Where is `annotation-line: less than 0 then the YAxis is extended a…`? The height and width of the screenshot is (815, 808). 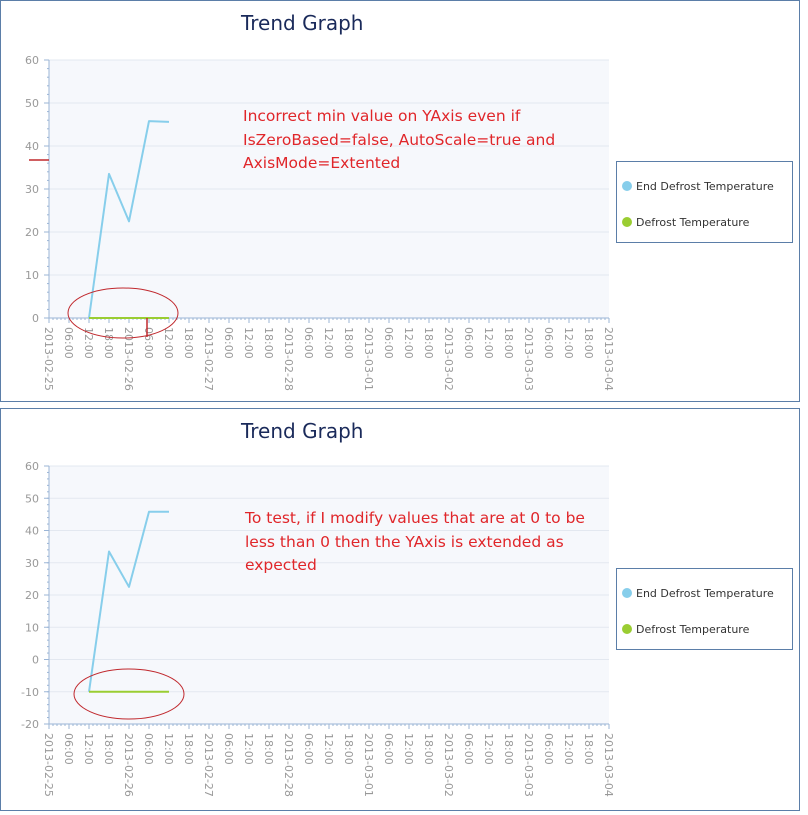
annotation-line: less than 0 then the YAxis is extended a… is located at coordinates (404, 541).